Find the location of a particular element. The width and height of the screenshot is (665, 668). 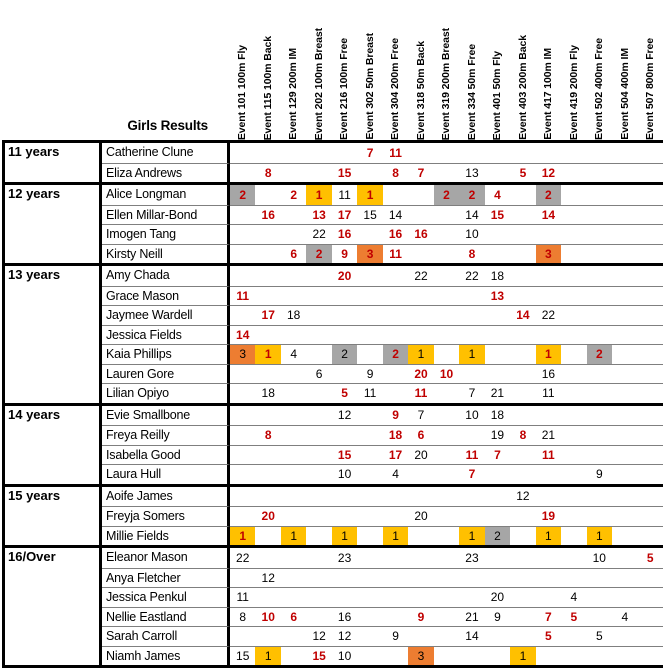

result-cell: 4 is located at coordinates (395, 474).